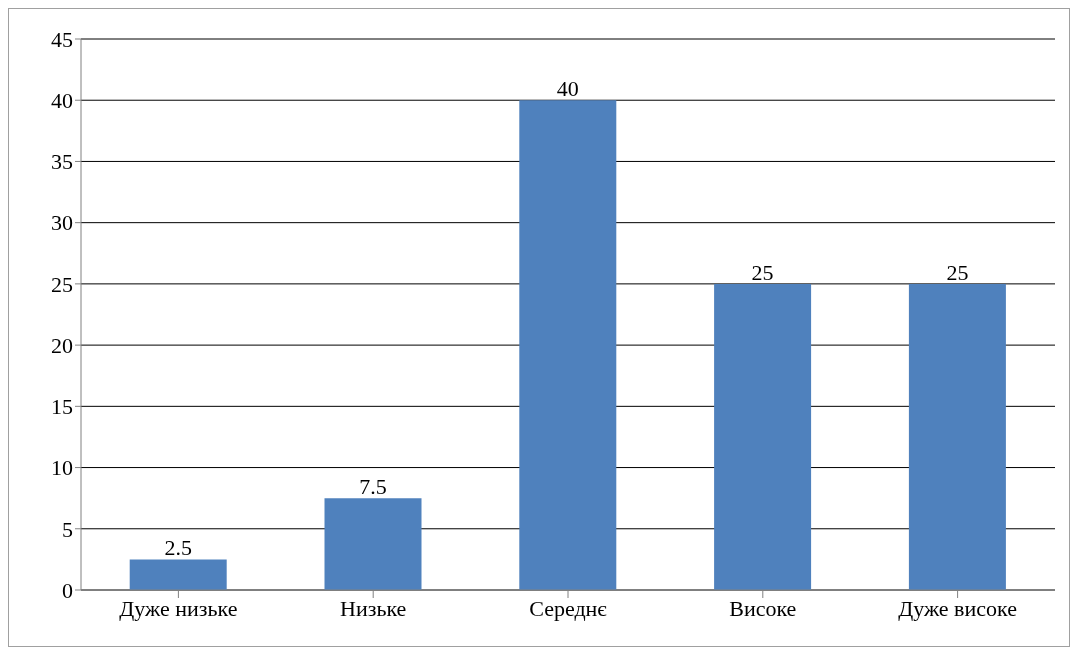  I want to click on y-tick-label: 20, so click(62, 345).